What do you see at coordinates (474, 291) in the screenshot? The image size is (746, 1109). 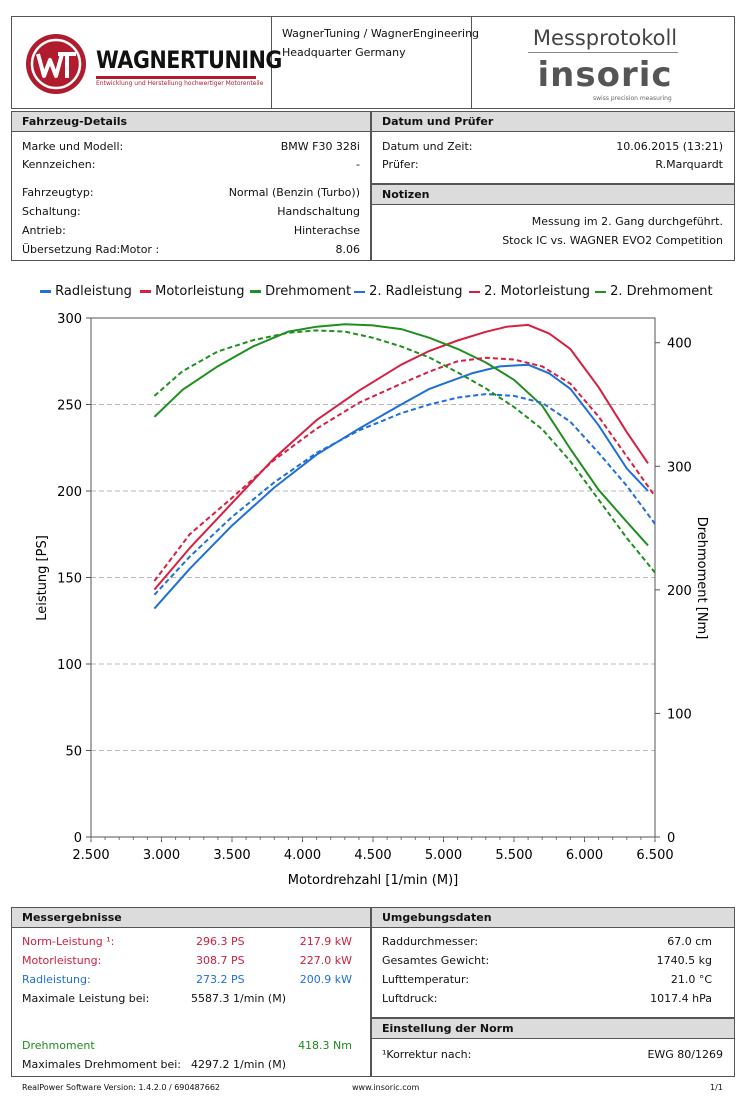 I see `legend-swatch-2-motorleistung` at bounding box center [474, 291].